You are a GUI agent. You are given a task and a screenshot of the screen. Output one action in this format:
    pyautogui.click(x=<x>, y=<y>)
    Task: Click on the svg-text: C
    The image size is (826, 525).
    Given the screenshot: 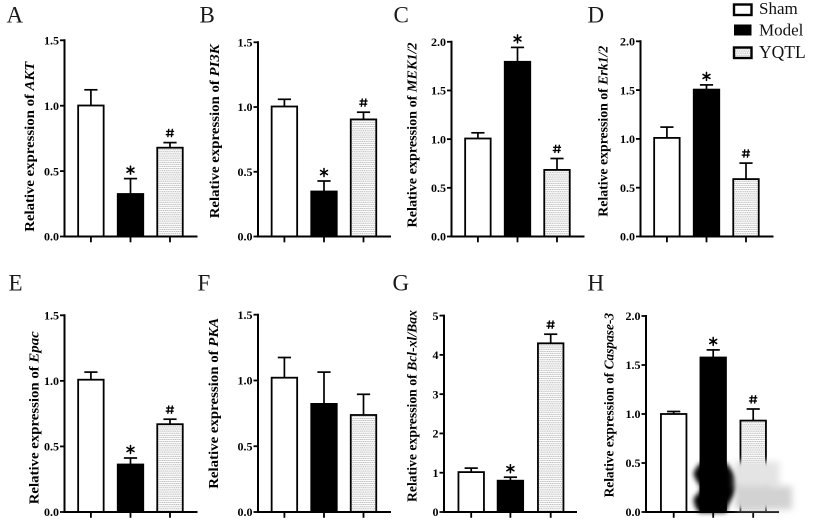 What is the action you would take?
    pyautogui.click(x=401, y=15)
    